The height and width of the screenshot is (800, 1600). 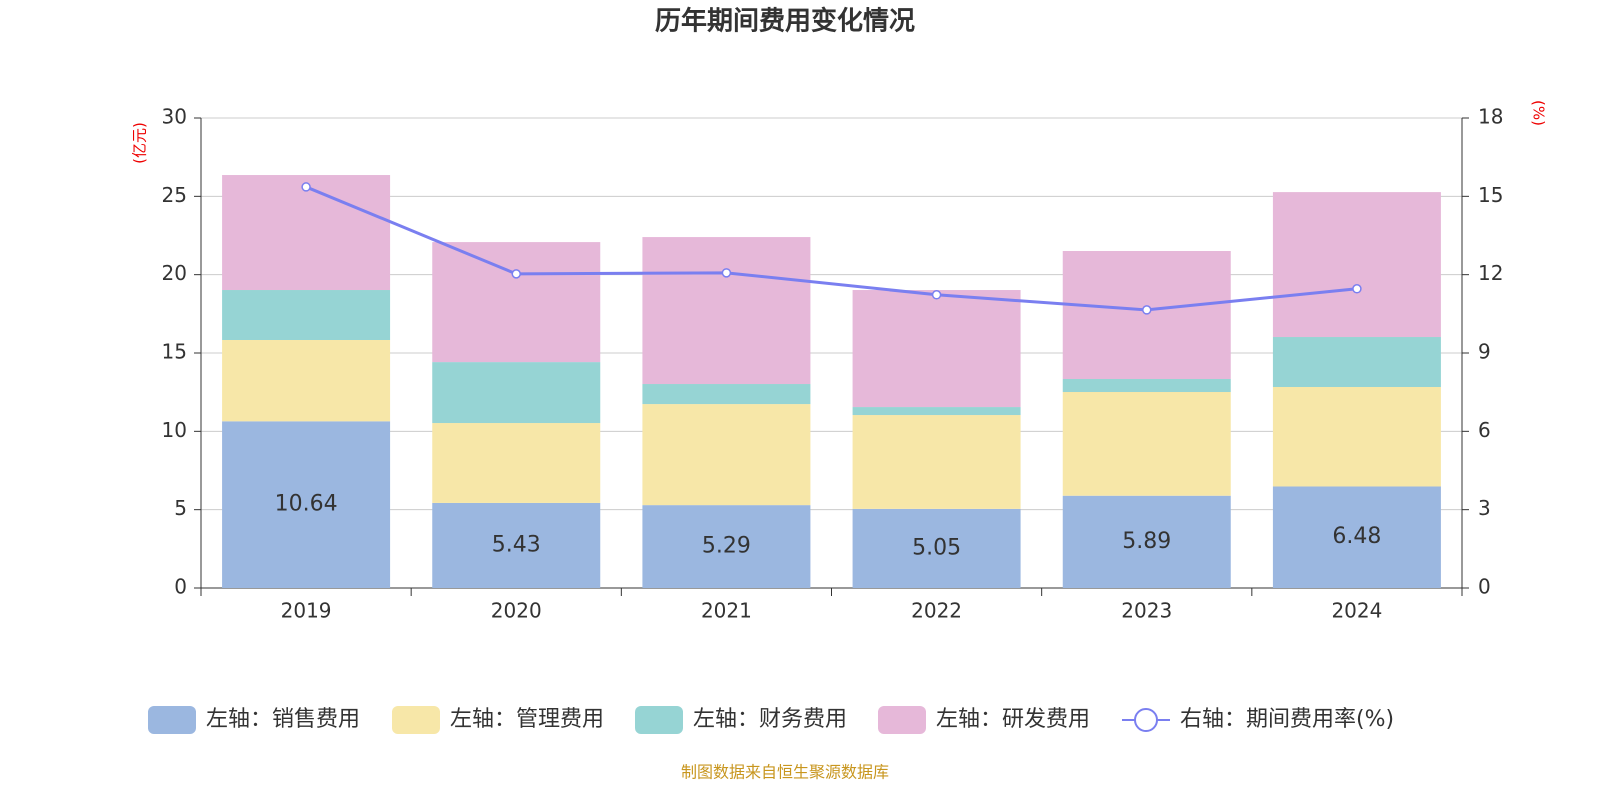 I want to click on legend-label: 左轴：财务费用, so click(x=770, y=719).